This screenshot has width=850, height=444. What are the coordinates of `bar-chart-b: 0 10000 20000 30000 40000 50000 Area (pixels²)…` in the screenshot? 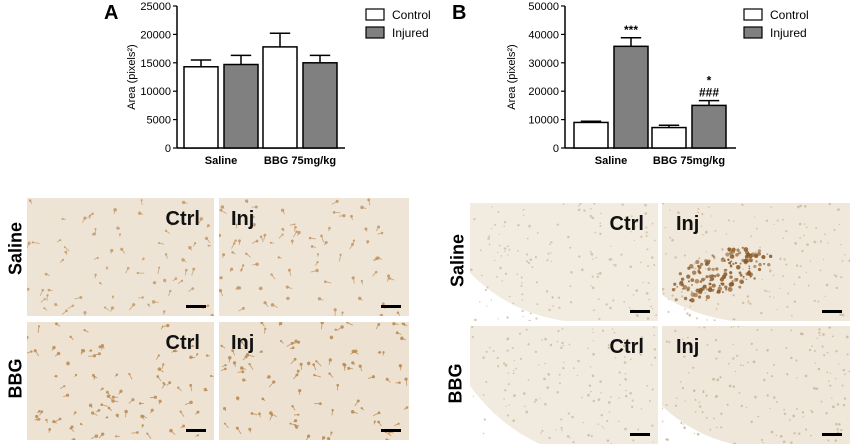 It's located at (657, 84).